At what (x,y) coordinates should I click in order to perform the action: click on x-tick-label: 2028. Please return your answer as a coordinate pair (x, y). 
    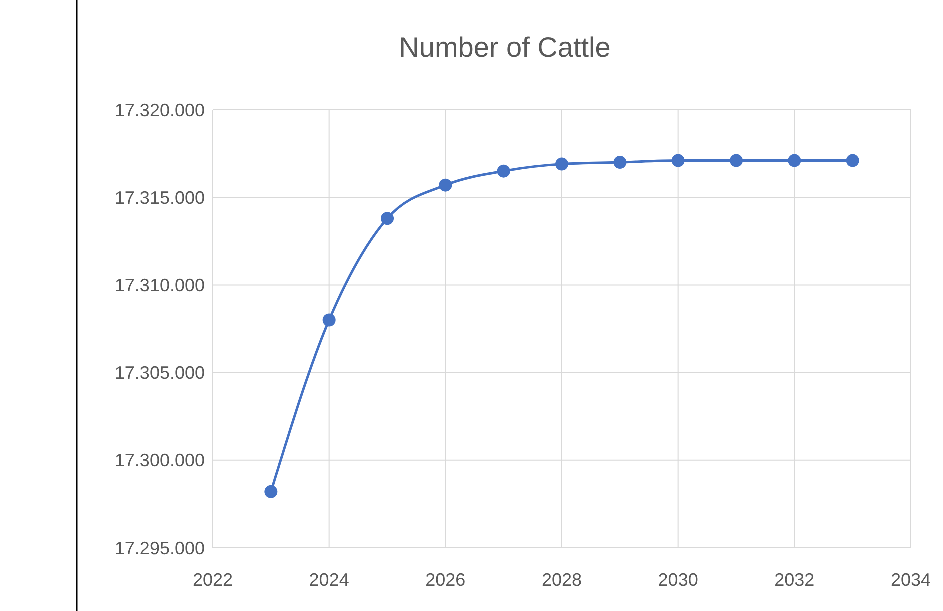
    Looking at the image, I should click on (562, 580).